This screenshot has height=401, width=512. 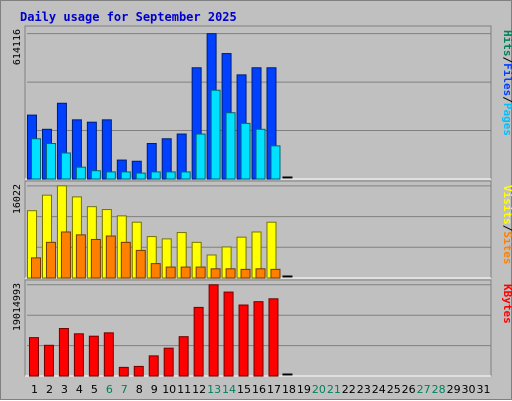 I want to click on x-tick-label: 16, so click(x=259, y=389).